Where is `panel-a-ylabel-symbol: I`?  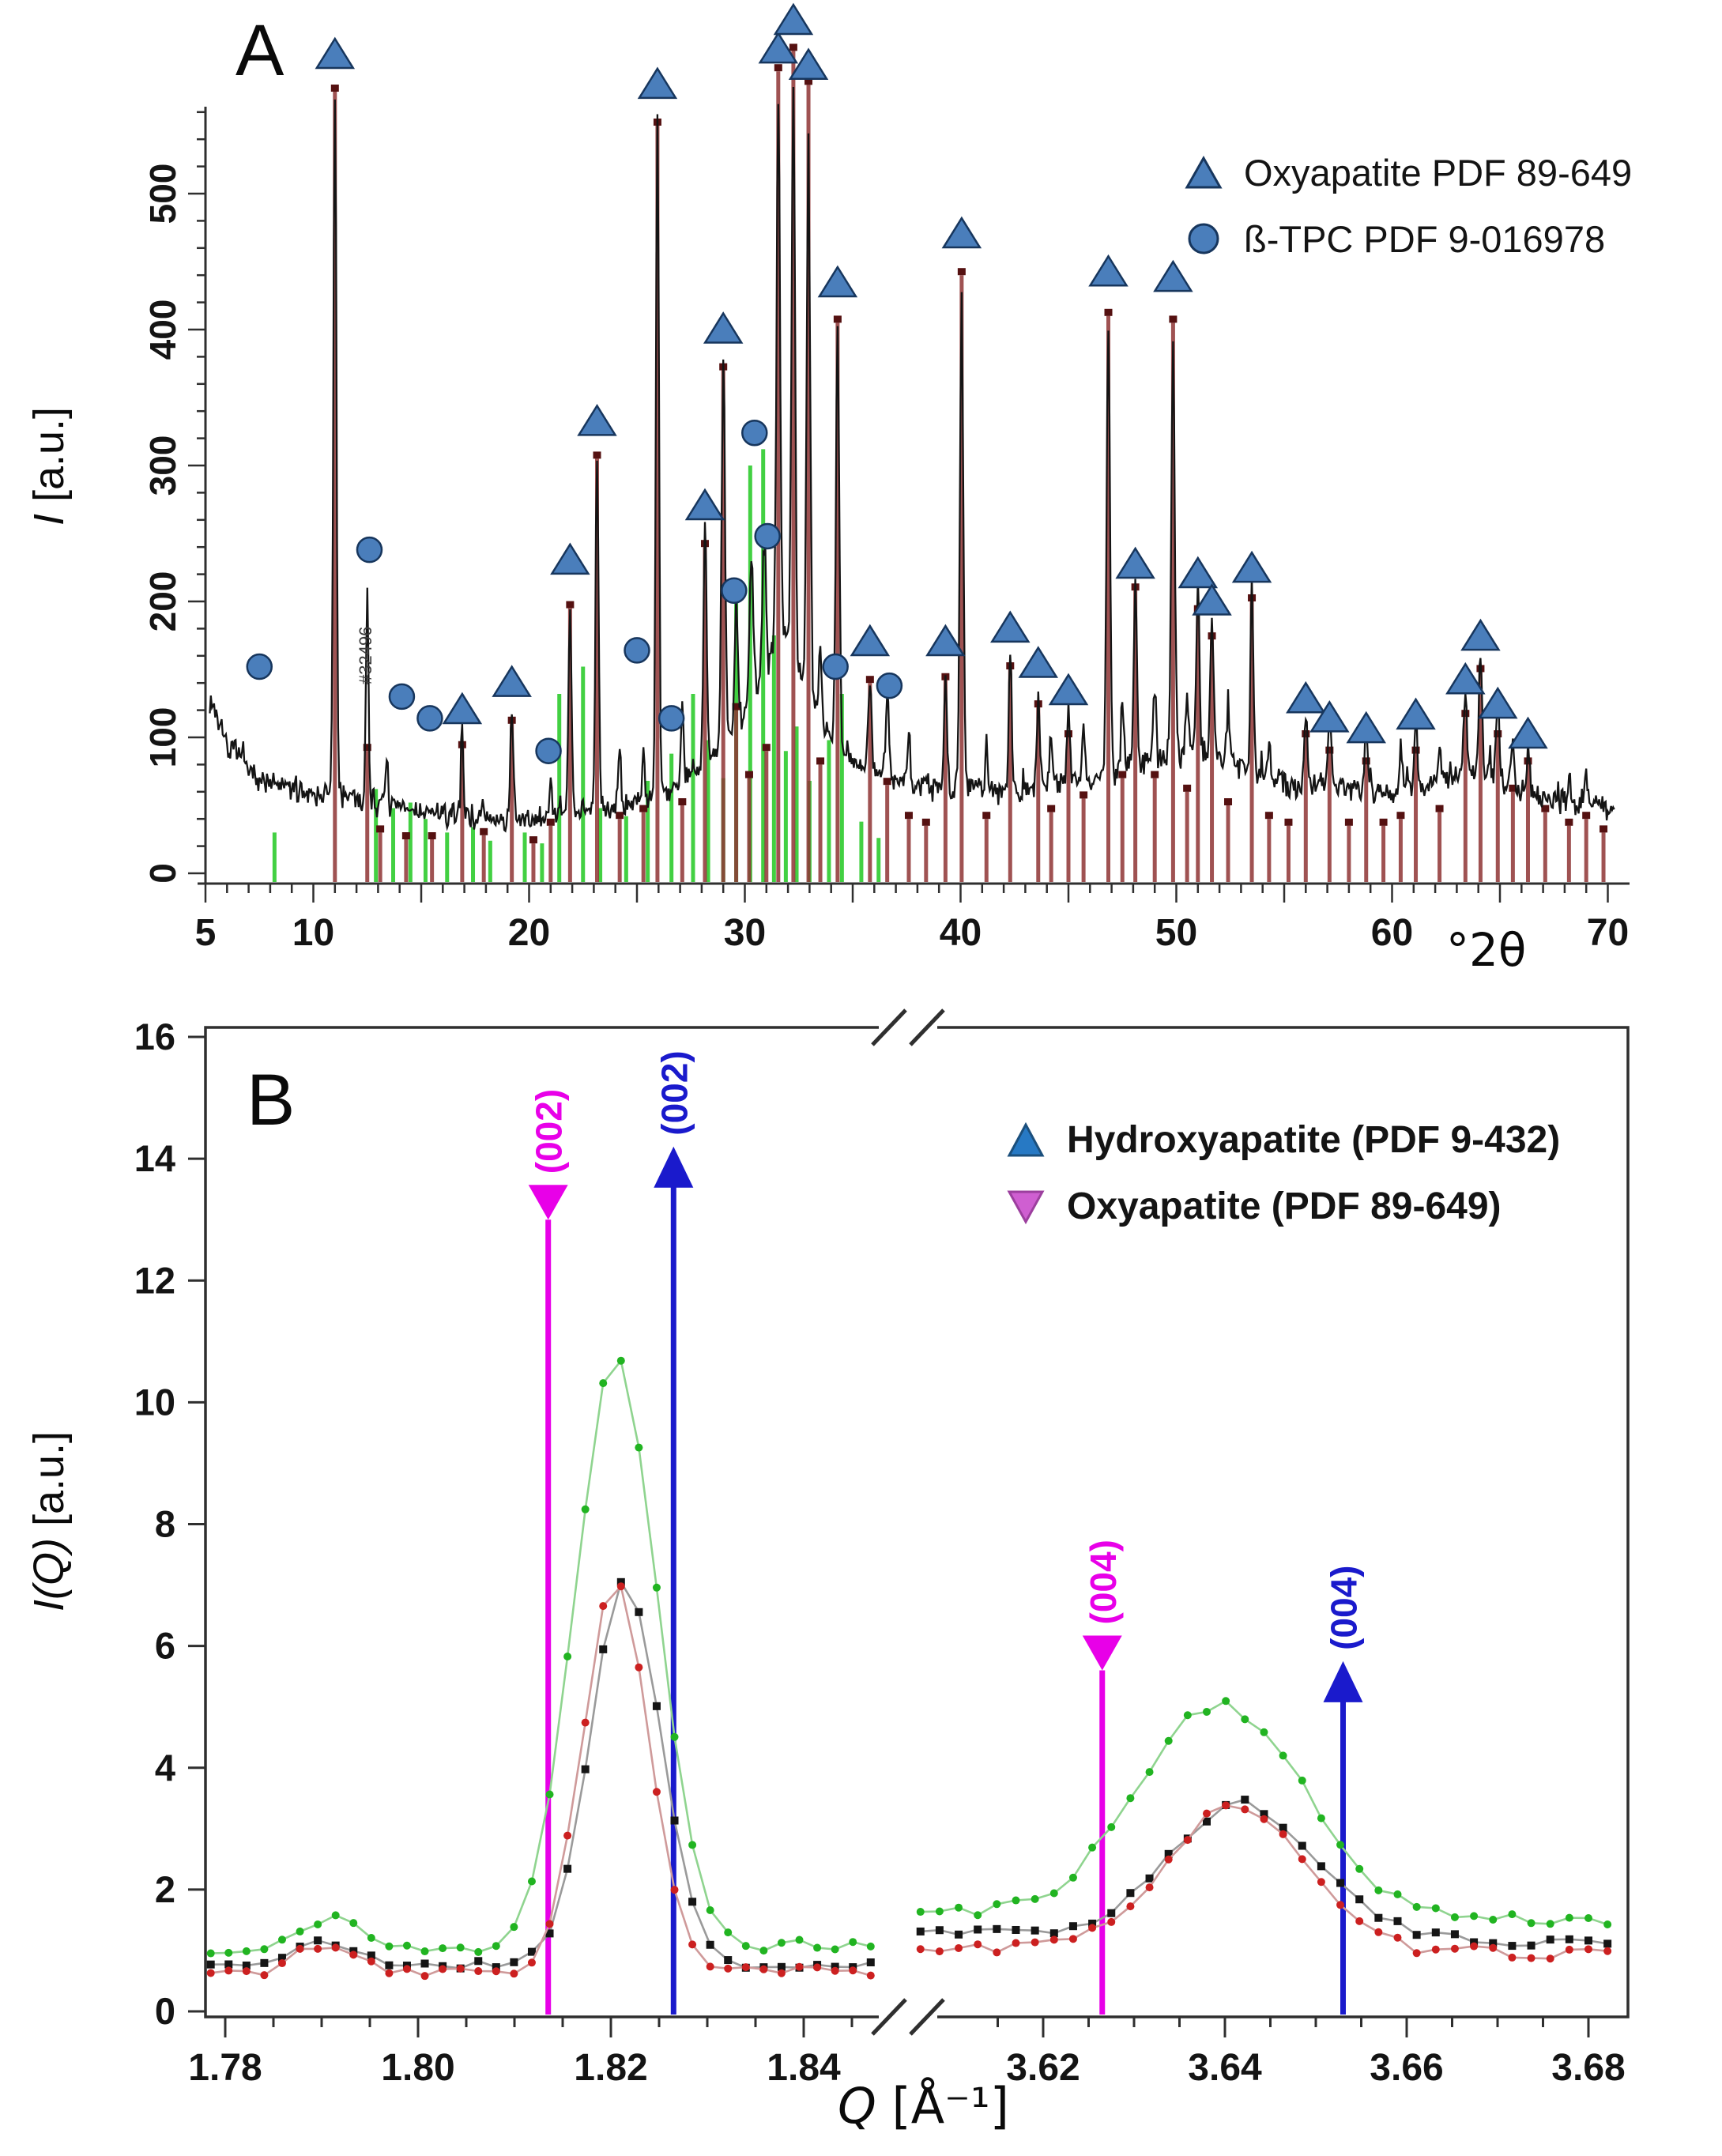
panel-a-ylabel-symbol: I is located at coordinates (49, 520).